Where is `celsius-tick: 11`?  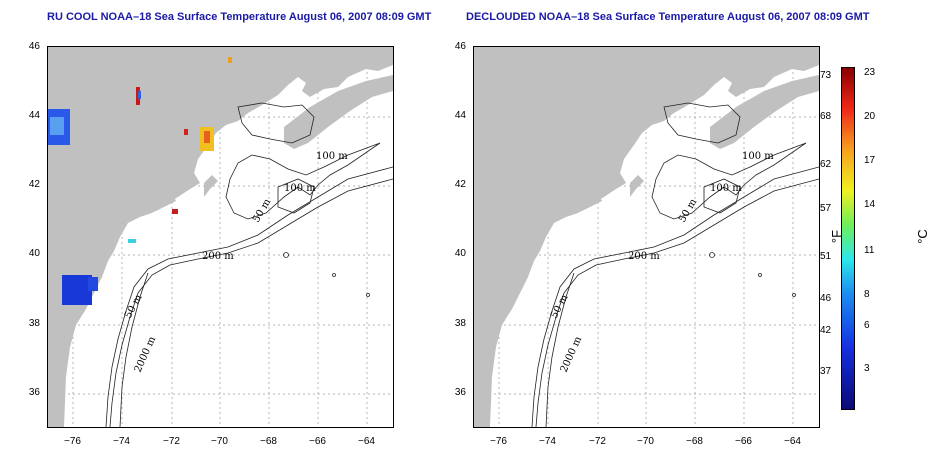 celsius-tick: 11 is located at coordinates (869, 250).